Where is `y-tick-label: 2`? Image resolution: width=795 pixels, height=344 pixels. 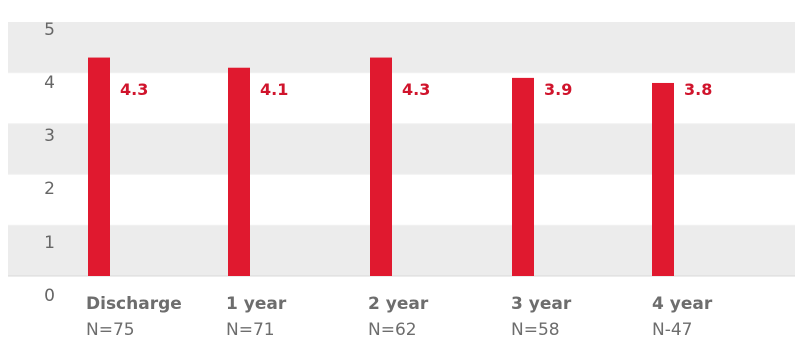 y-tick-label: 2 is located at coordinates (49, 189).